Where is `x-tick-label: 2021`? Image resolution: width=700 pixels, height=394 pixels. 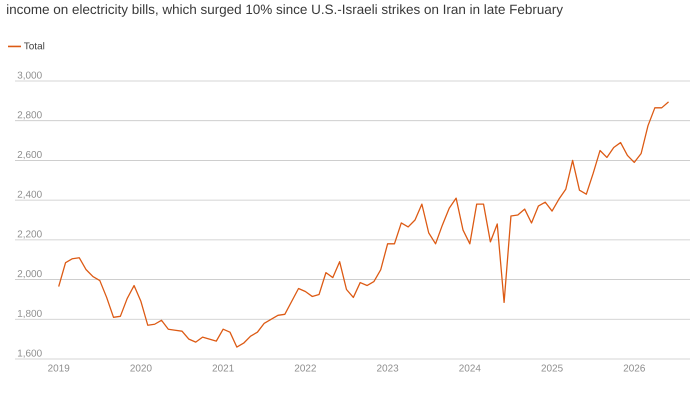
x-tick-label: 2021 is located at coordinates (223, 368).